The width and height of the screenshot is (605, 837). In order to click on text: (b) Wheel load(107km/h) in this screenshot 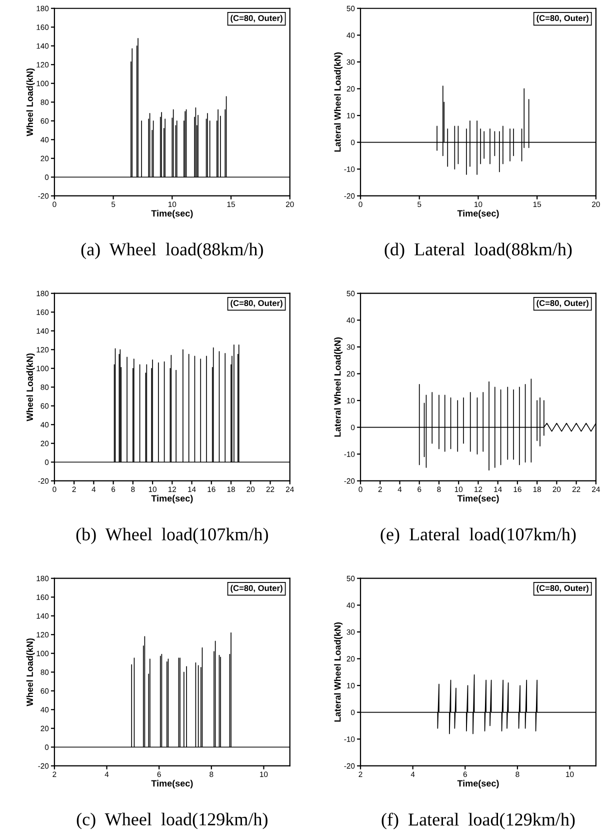, I will do `click(172, 536)`.